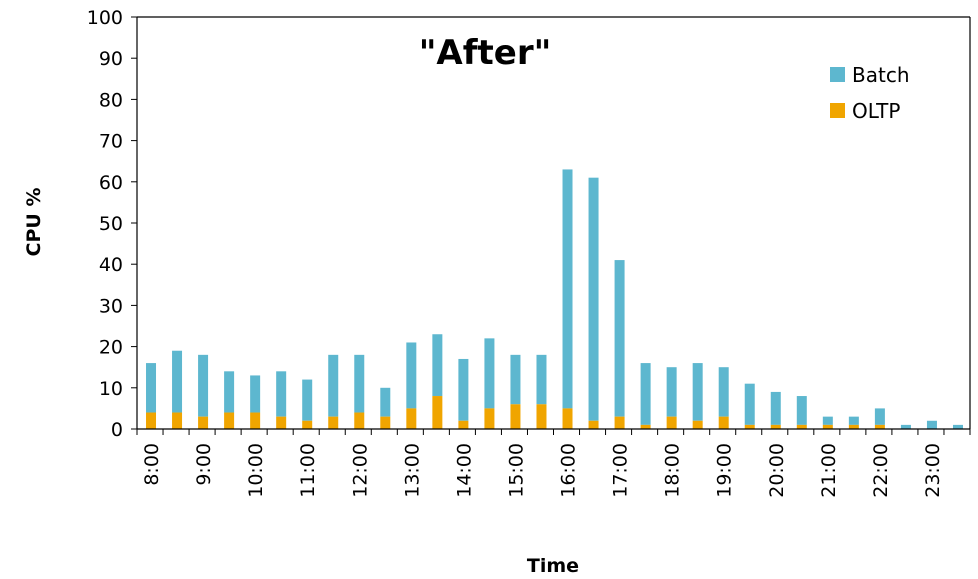 Image resolution: width=978 pixels, height=579 pixels. Describe the element at coordinates (749, 404) in the screenshot. I see `bar-batch-19:30` at that location.